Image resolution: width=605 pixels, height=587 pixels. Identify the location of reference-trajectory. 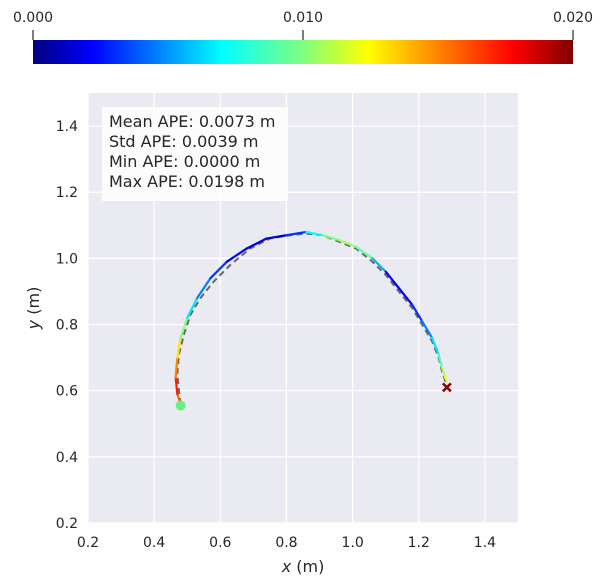
(311, 318).